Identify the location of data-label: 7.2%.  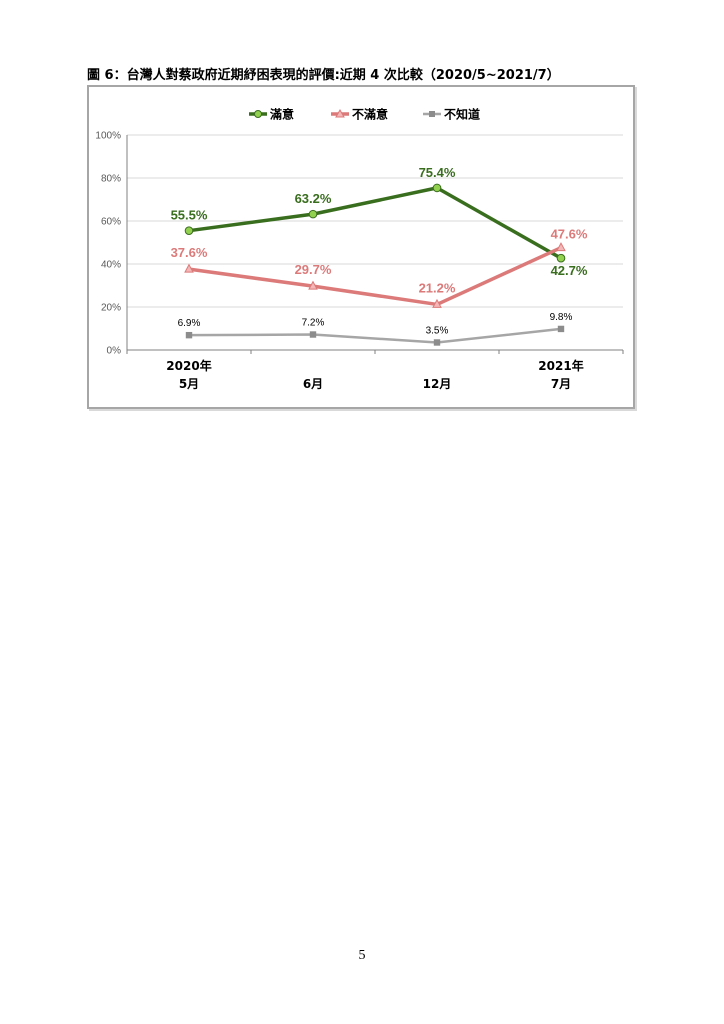
(313, 323).